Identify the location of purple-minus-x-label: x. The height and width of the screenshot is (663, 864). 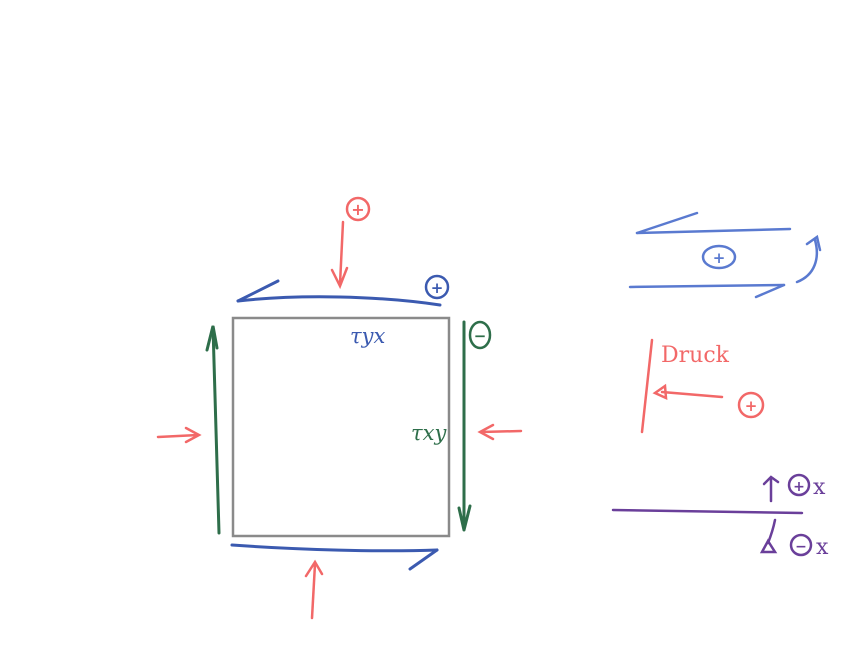
(822, 547).